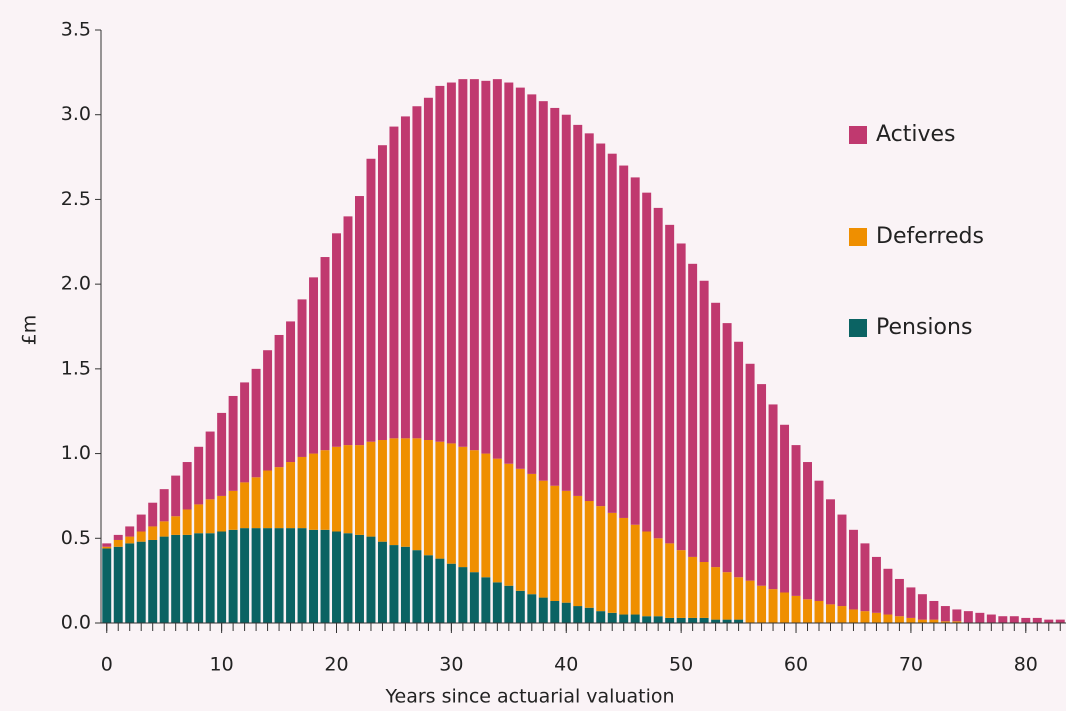 This screenshot has width=1066, height=711. Describe the element at coordinates (1026, 665) in the screenshot. I see `x-tick-label: 80` at that location.